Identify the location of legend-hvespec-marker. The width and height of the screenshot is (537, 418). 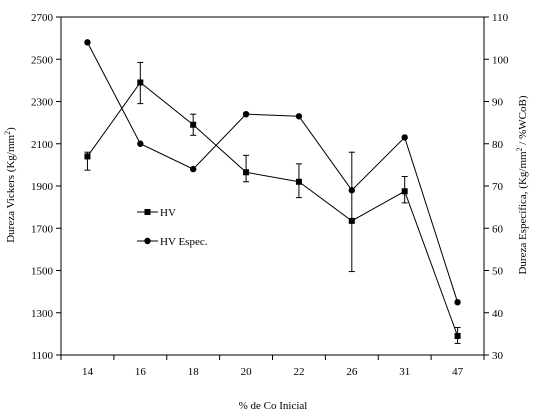
(147, 241).